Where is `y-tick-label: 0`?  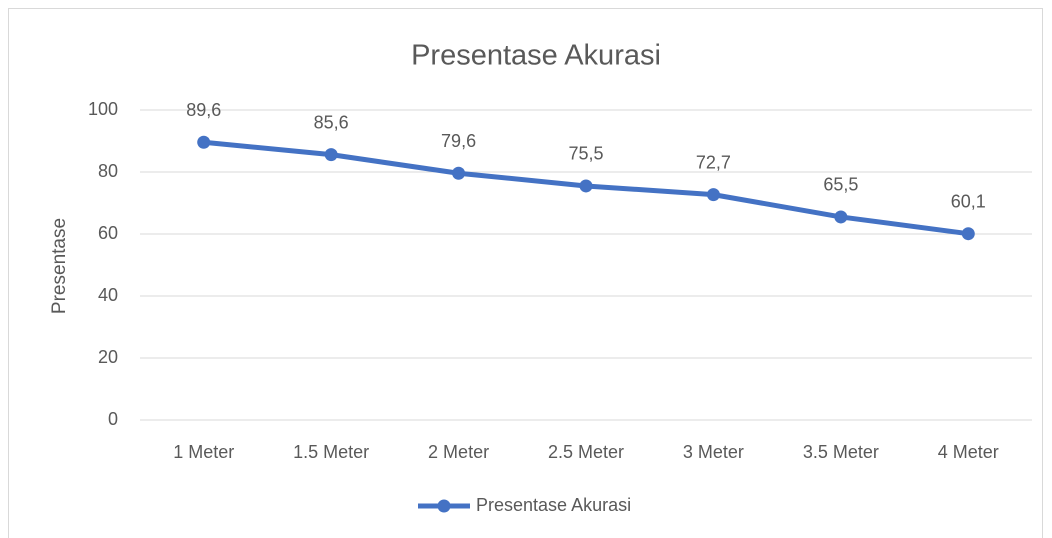
y-tick-label: 0 is located at coordinates (113, 419).